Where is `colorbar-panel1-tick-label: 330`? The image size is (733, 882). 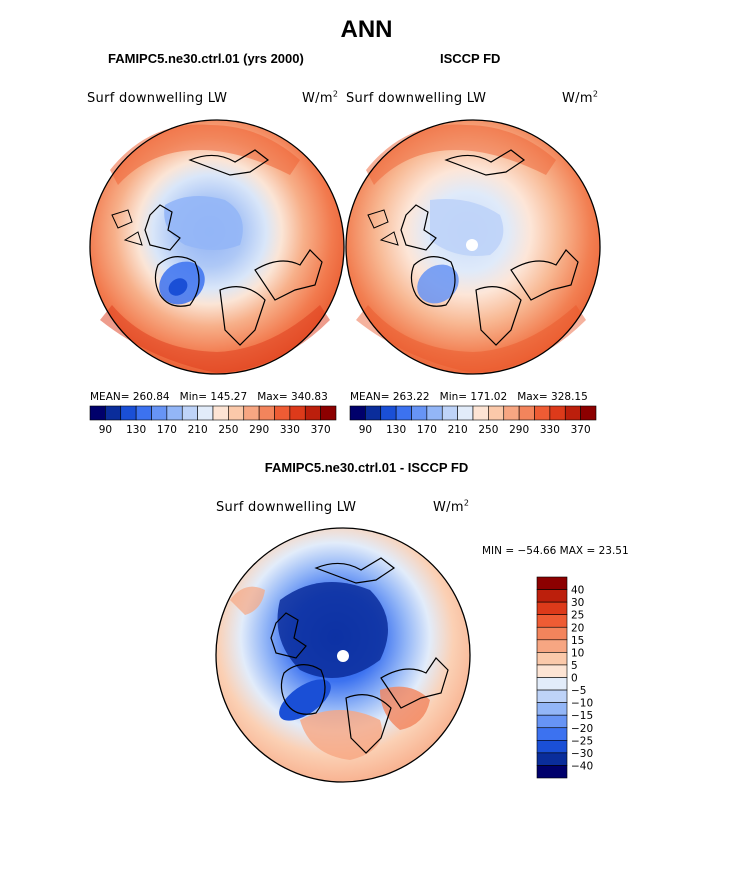 colorbar-panel1-tick-label: 330 is located at coordinates (290, 430).